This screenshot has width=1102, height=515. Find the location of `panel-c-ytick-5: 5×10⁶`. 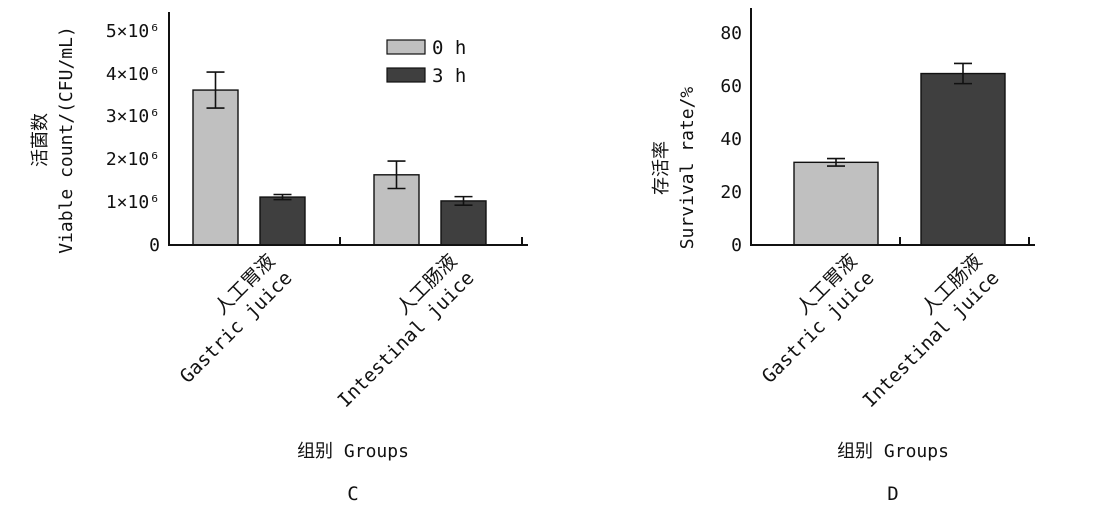

panel-c-ytick-5: 5×10⁶ is located at coordinates (133, 31).